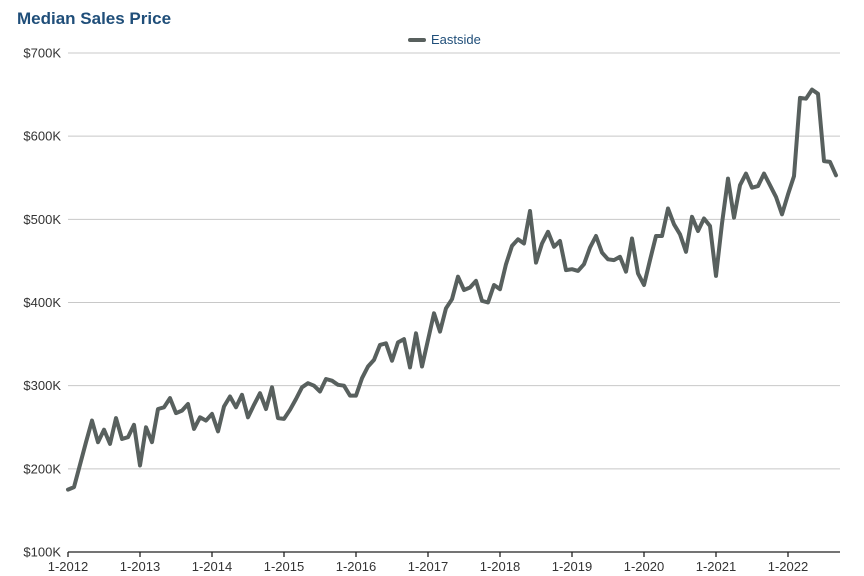  What do you see at coordinates (42, 468) in the screenshot?
I see `y-tick-label: $200K` at bounding box center [42, 468].